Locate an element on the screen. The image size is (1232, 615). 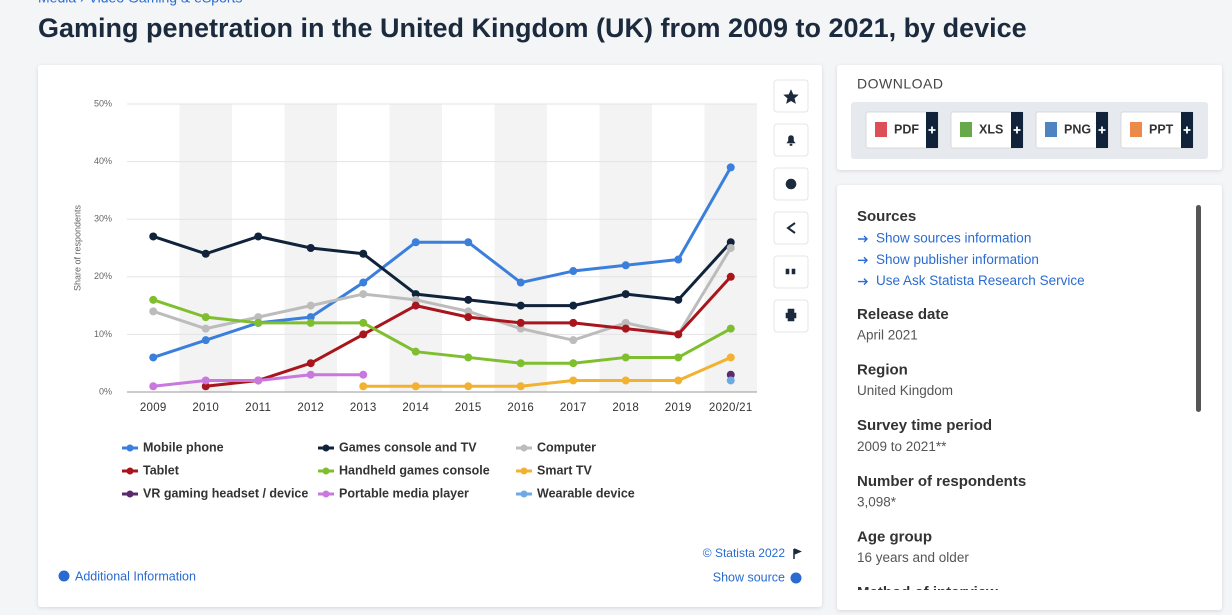
legend-label: Computer is located at coordinates (566, 447).